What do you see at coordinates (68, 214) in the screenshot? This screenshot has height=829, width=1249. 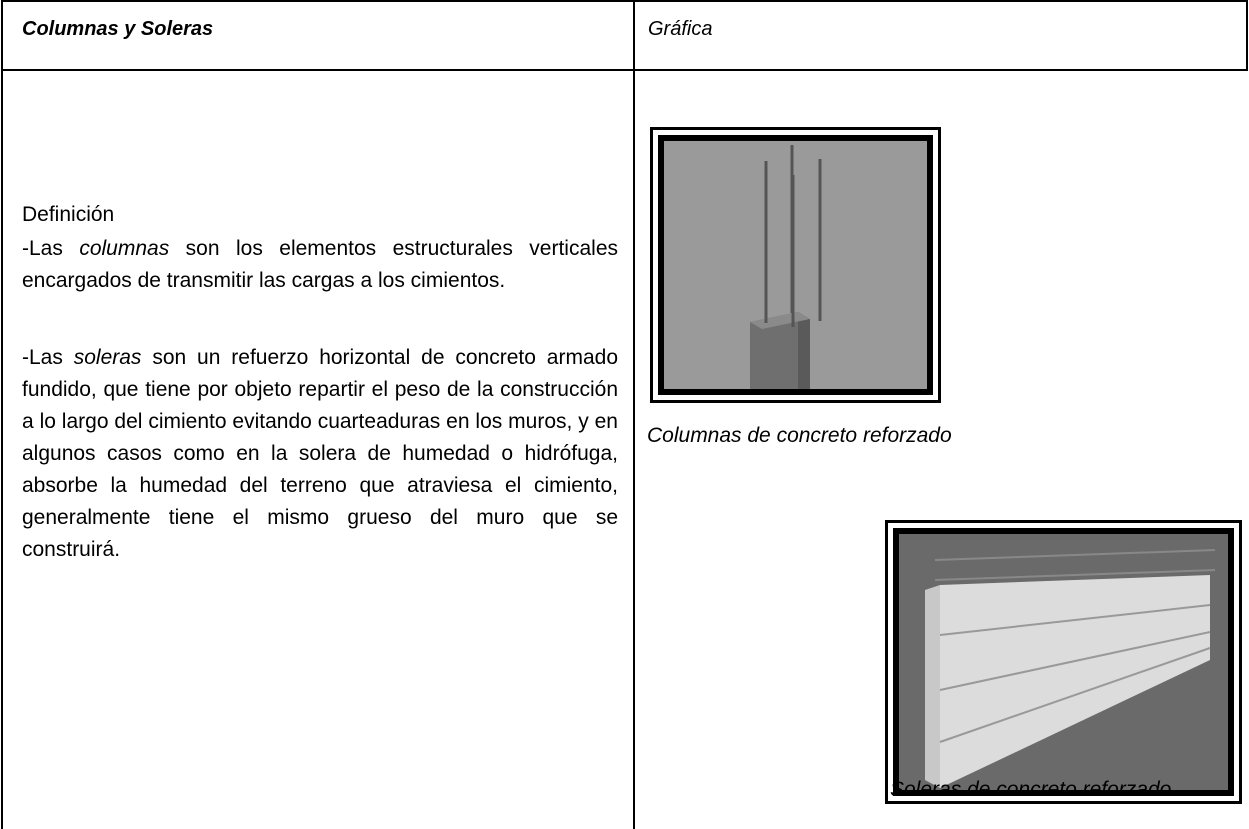 I see `heading: Definición` at bounding box center [68, 214].